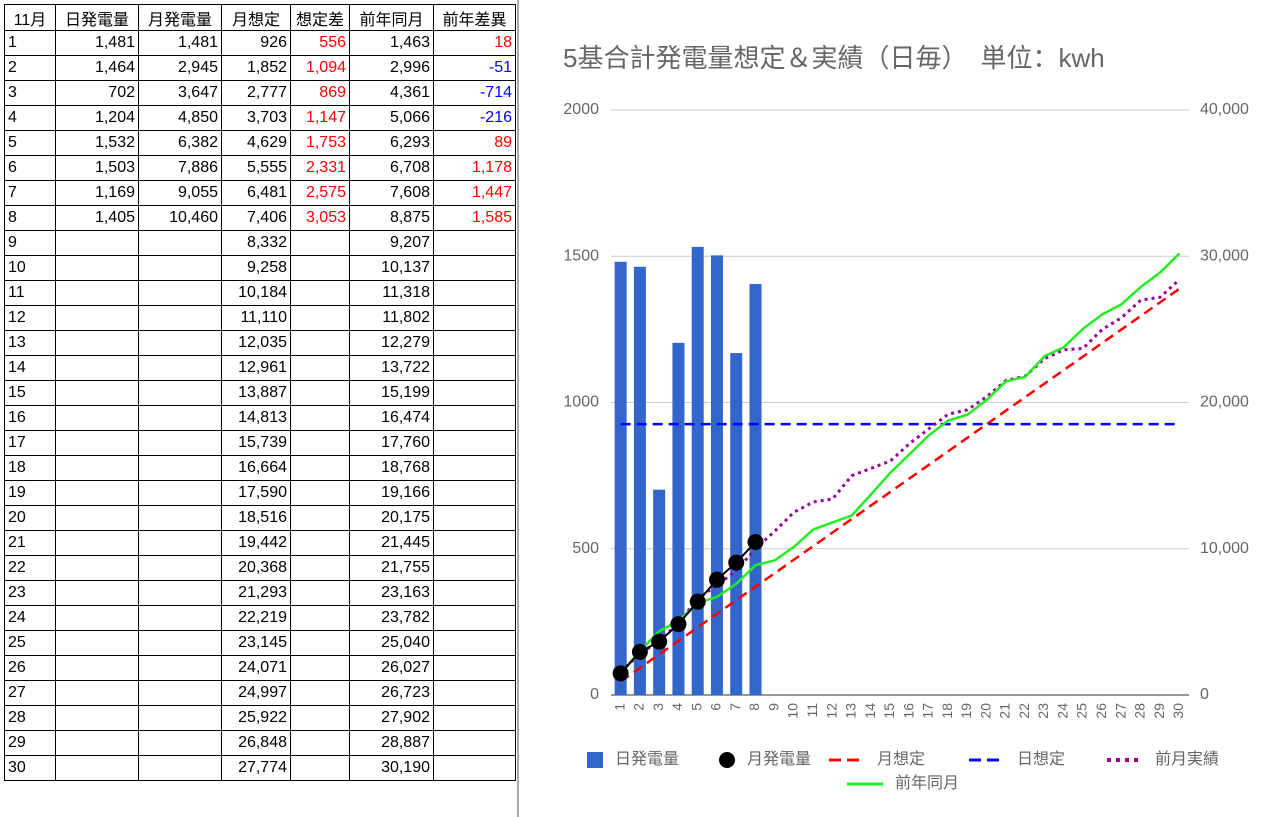 Image resolution: width=1277 pixels, height=817 pixels. What do you see at coordinates (779, 759) in the screenshot?
I see `legend-label: 月発電量` at bounding box center [779, 759].